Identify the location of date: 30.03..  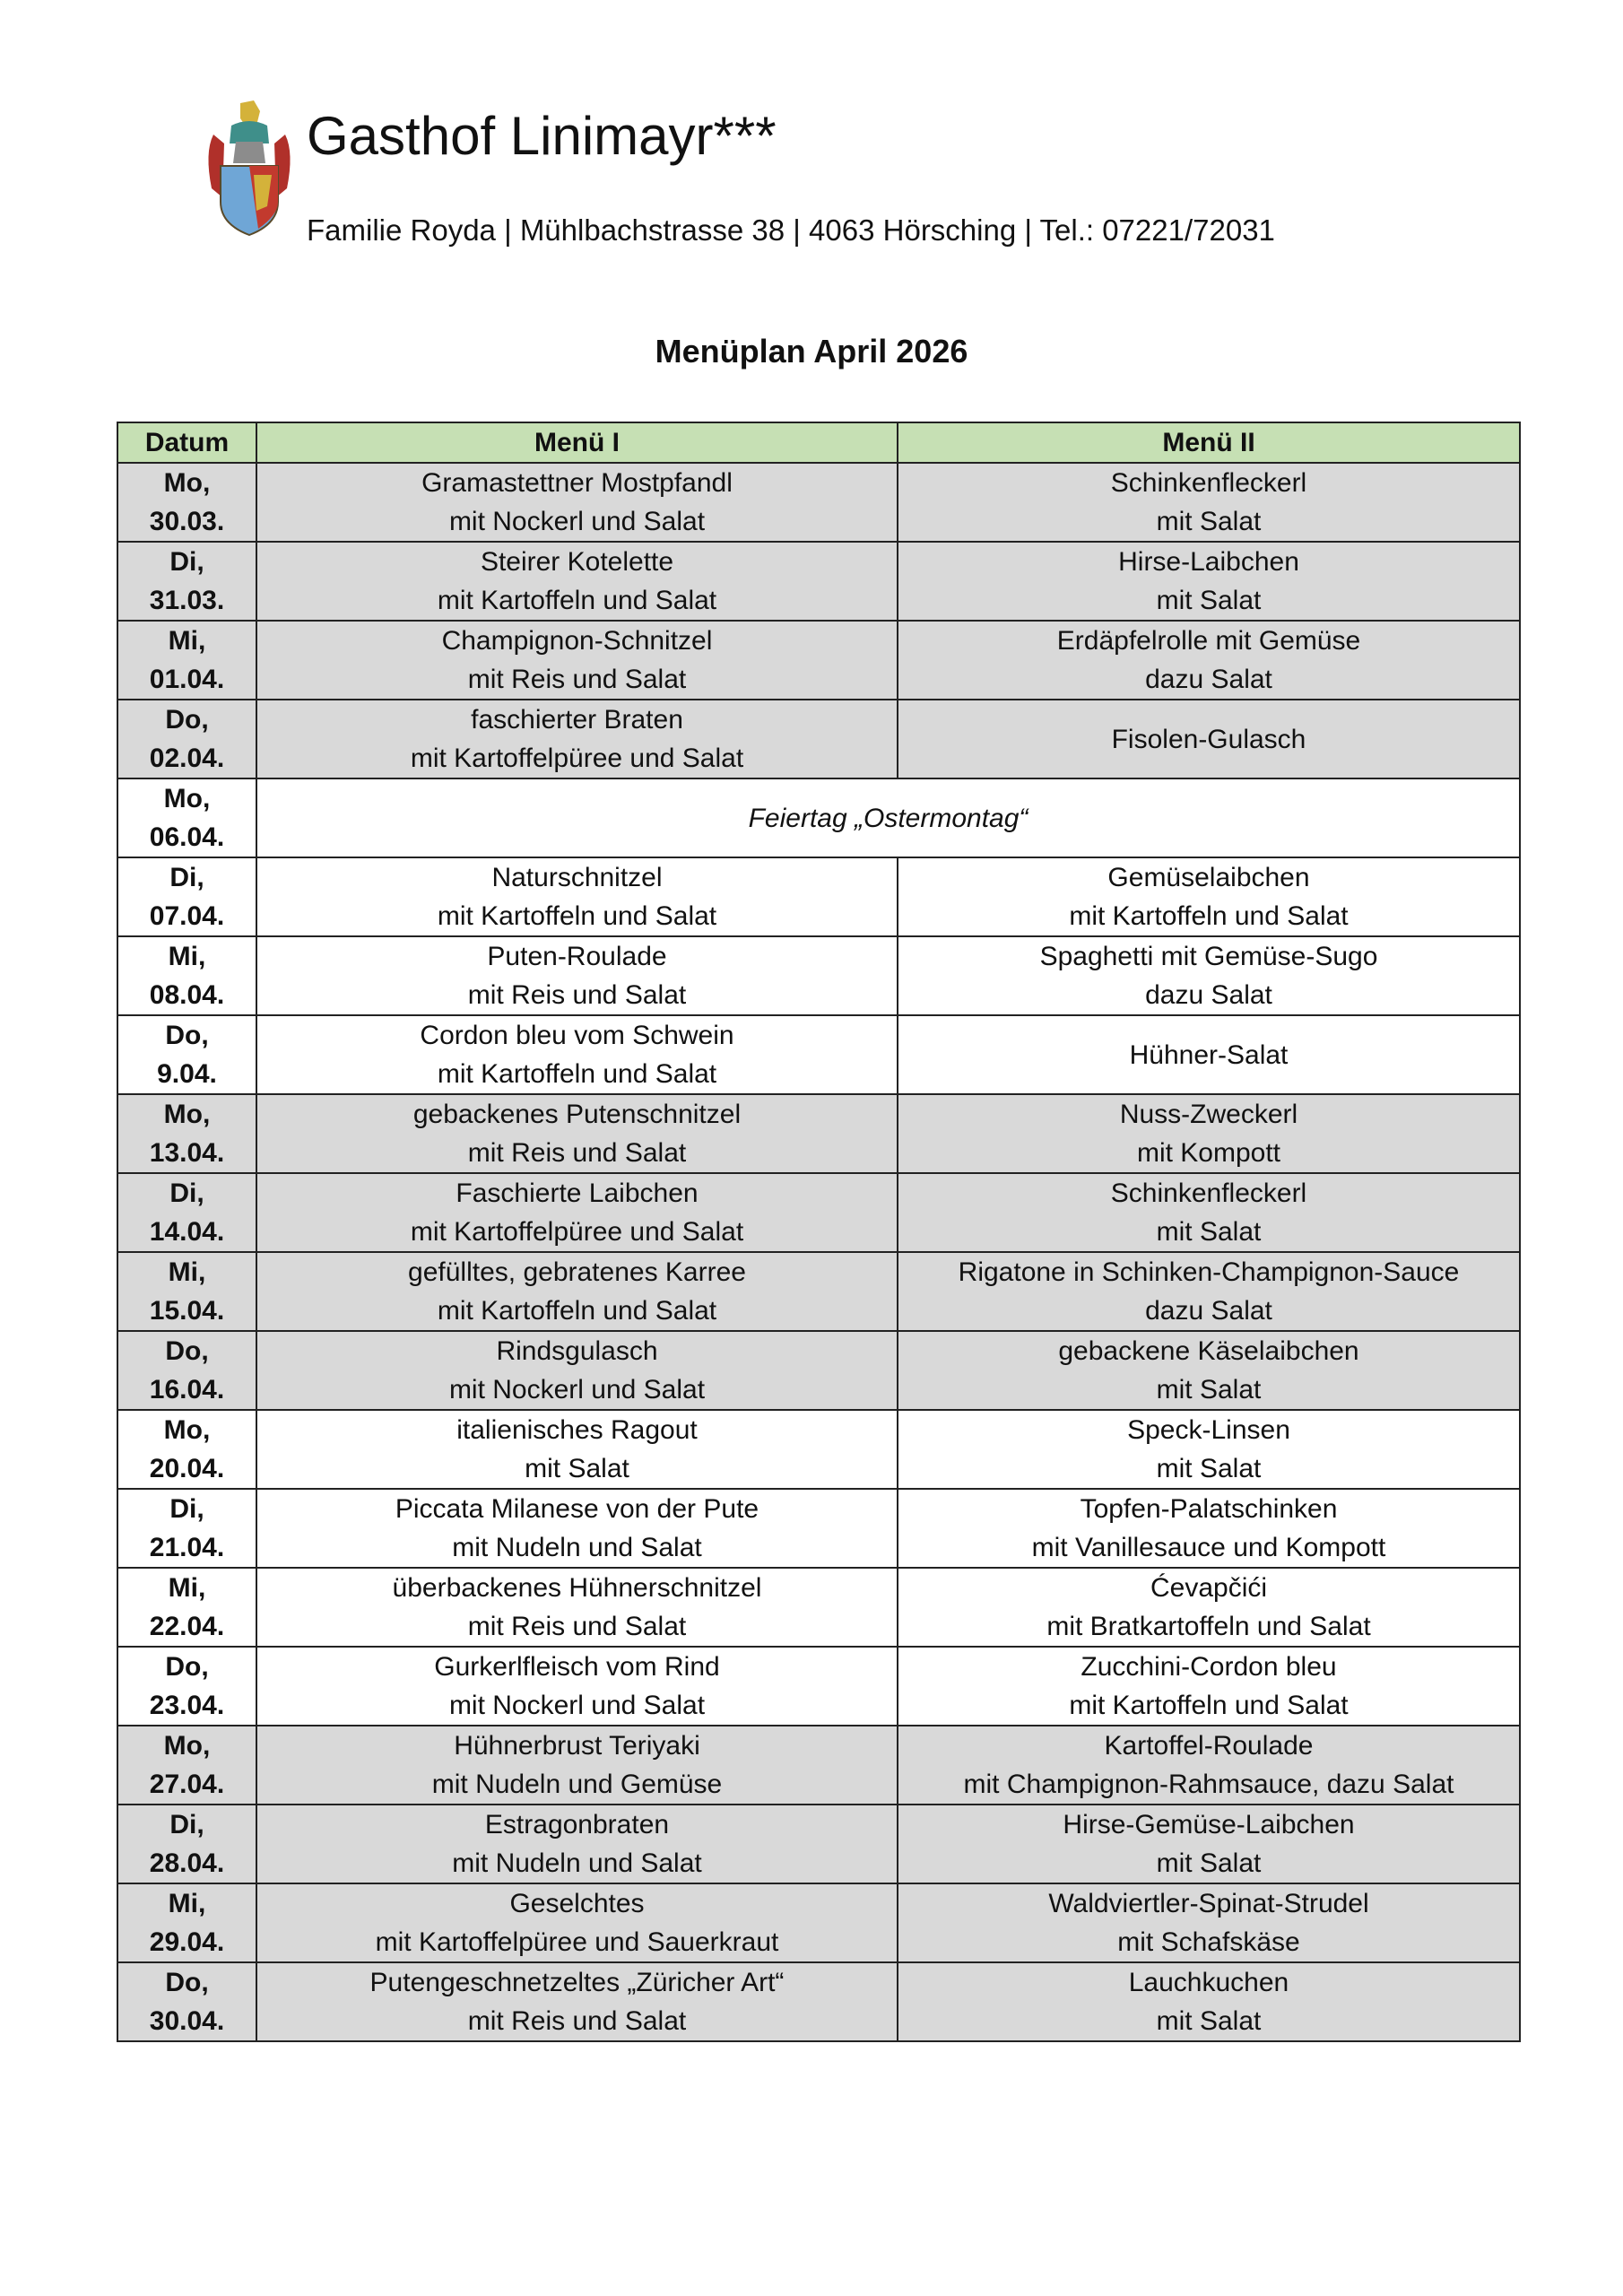
(187, 521).